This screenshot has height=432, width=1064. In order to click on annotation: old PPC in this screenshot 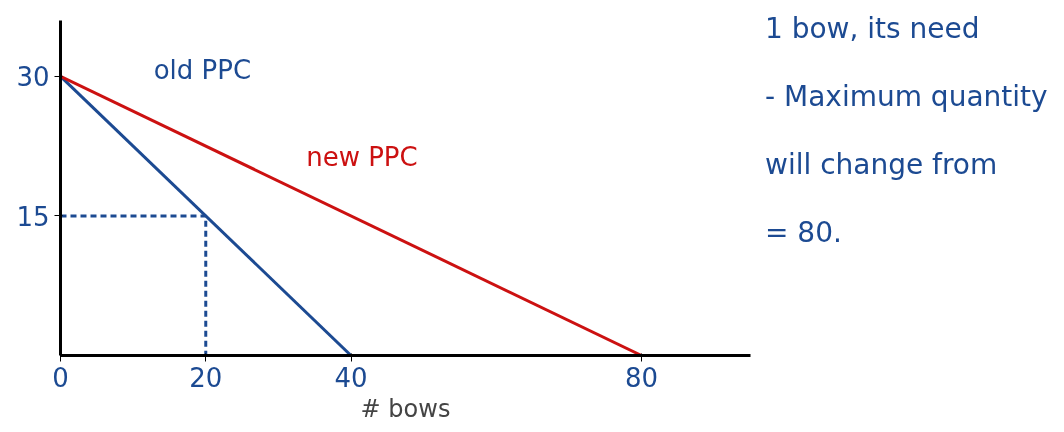, I will do `click(202, 70)`.